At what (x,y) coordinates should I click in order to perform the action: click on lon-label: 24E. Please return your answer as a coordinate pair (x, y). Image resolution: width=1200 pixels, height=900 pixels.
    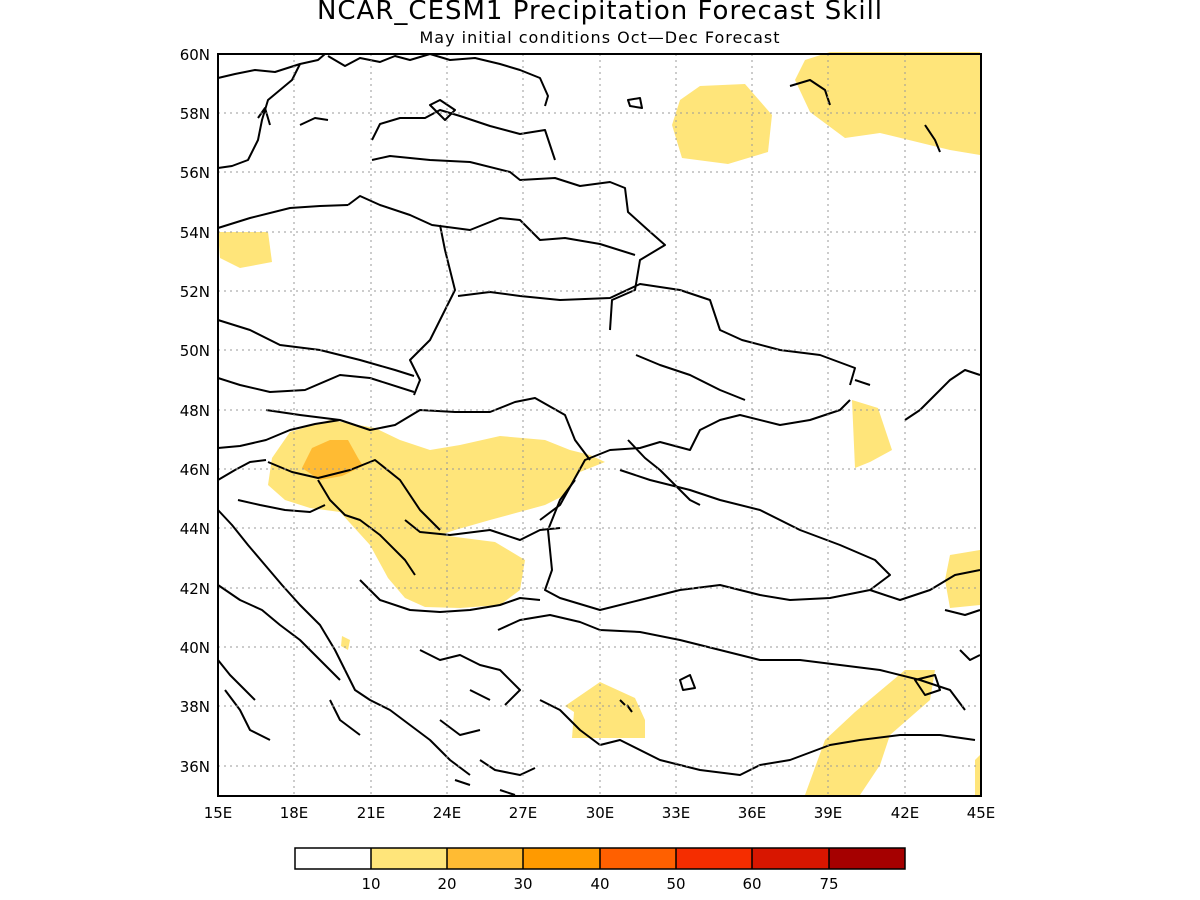
    Looking at the image, I should click on (447, 813).